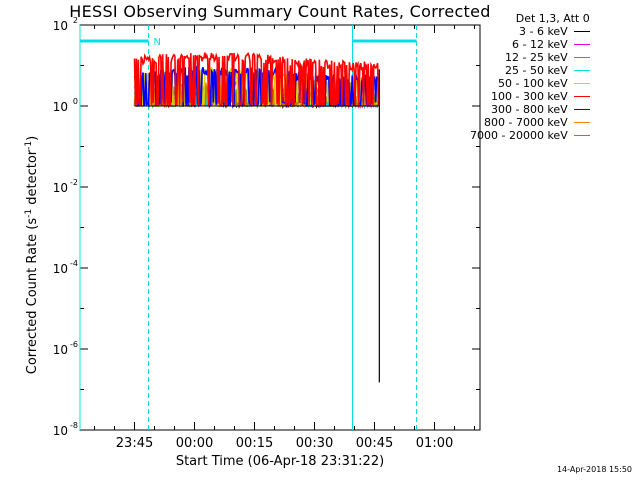 This screenshot has width=640, height=480. What do you see at coordinates (194, 443) in the screenshot?
I see `x-tick-label: 00:00` at bounding box center [194, 443].